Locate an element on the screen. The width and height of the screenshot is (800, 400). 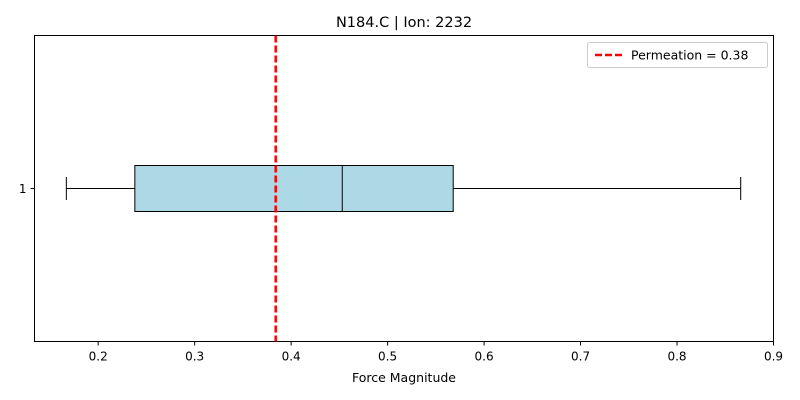
x-axis-label: Force Magnitude is located at coordinates (404, 377).